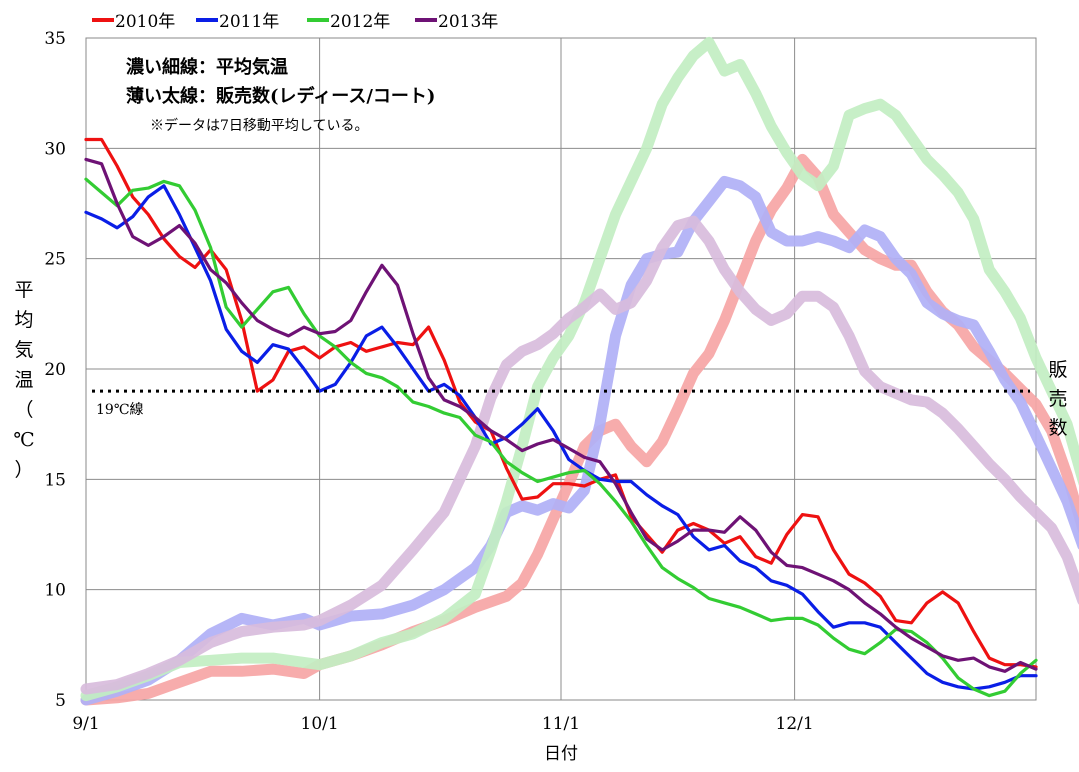  Describe the element at coordinates (55, 591) in the screenshot. I see `y-tick-label: 10` at that location.